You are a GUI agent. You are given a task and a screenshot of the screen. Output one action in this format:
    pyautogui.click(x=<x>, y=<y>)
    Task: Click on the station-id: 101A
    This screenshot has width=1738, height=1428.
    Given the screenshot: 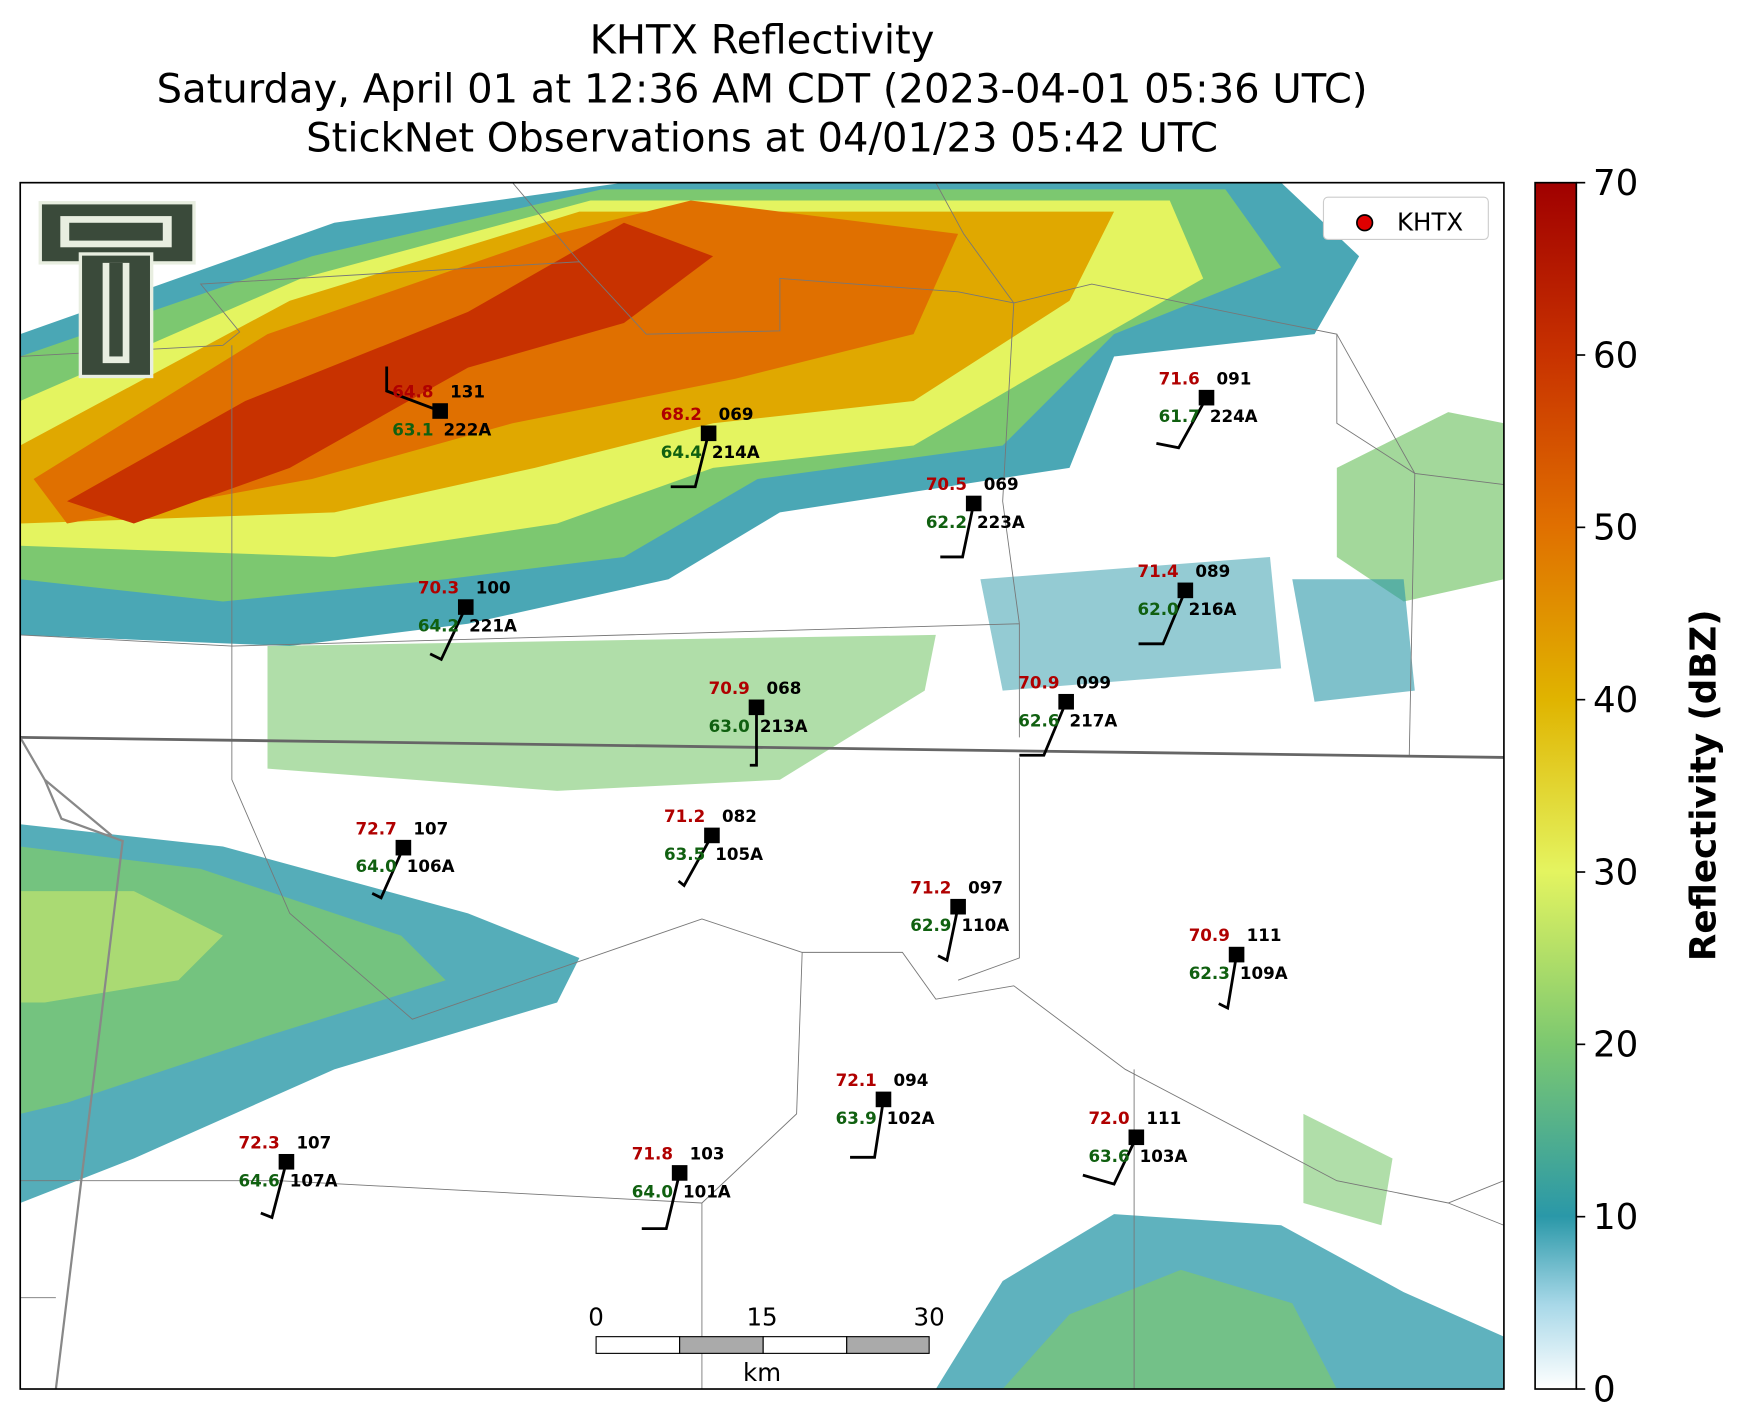 What is the action you would take?
    pyautogui.click(x=707, y=1191)
    